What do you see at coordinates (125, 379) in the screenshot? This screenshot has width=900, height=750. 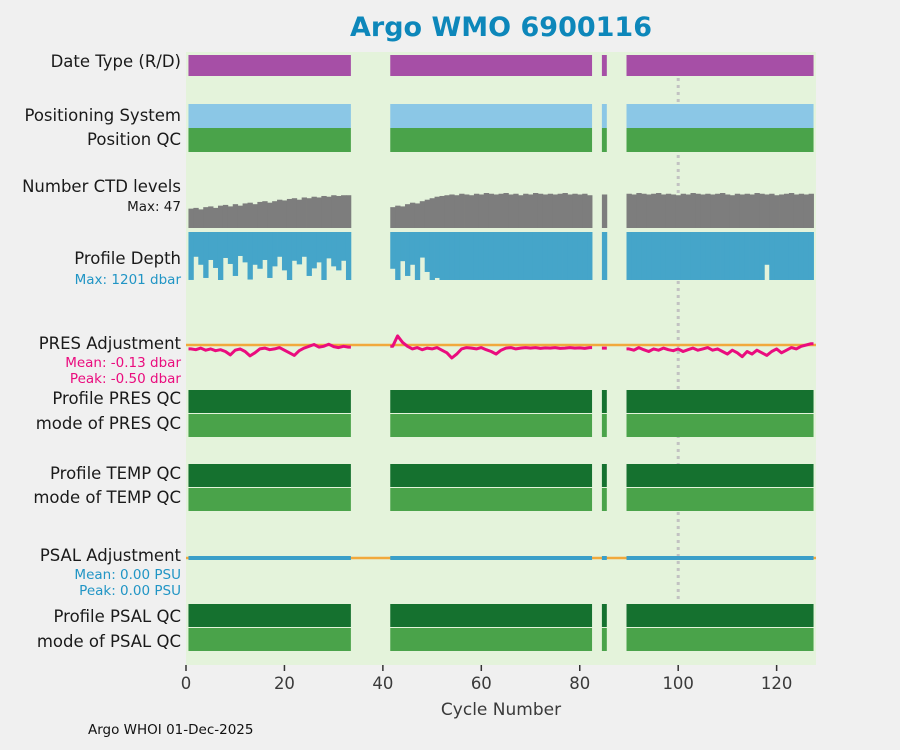 I see `label-pres-peak: Peak: -0.50 dbar` at bounding box center [125, 379].